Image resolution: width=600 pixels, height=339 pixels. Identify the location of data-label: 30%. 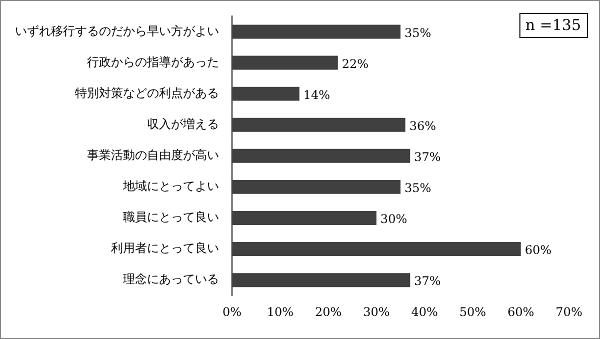
(394, 219).